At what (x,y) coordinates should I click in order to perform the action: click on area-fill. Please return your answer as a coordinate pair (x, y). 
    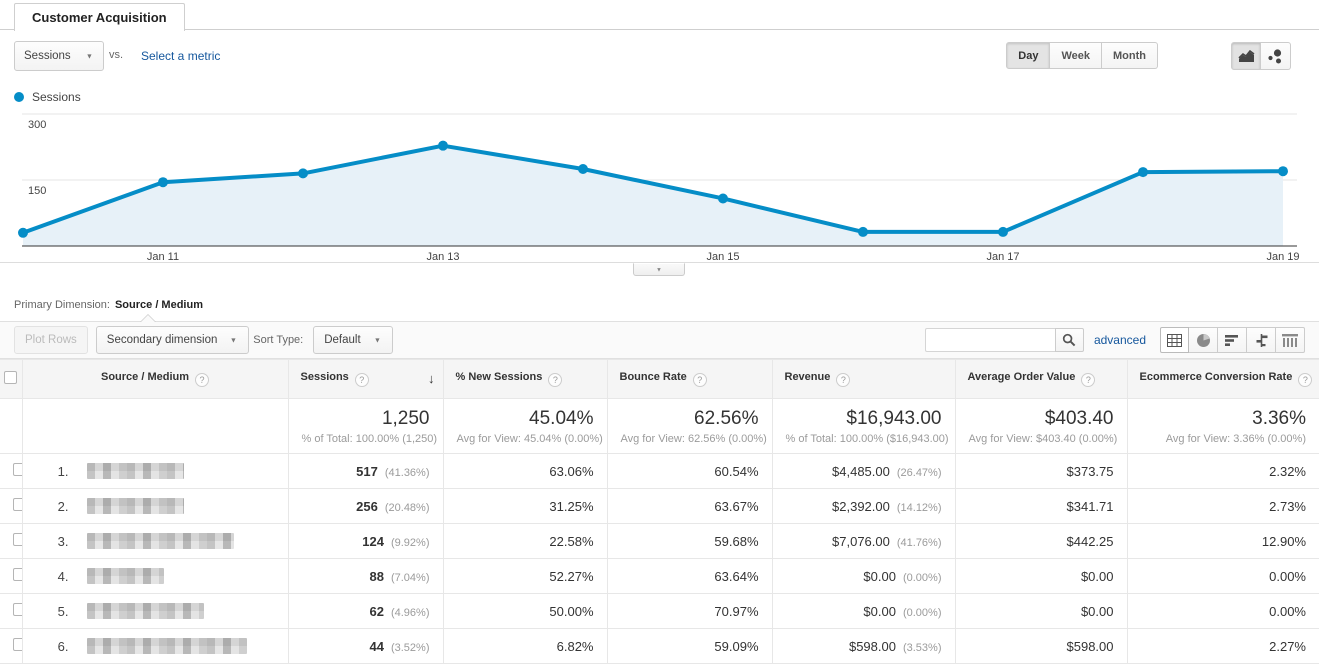
    Looking at the image, I should click on (653, 195).